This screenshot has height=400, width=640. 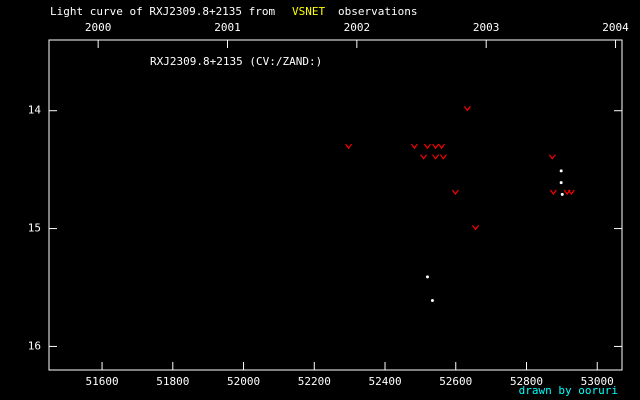 I want to click on x-tick-label: 52000, so click(x=243, y=381).